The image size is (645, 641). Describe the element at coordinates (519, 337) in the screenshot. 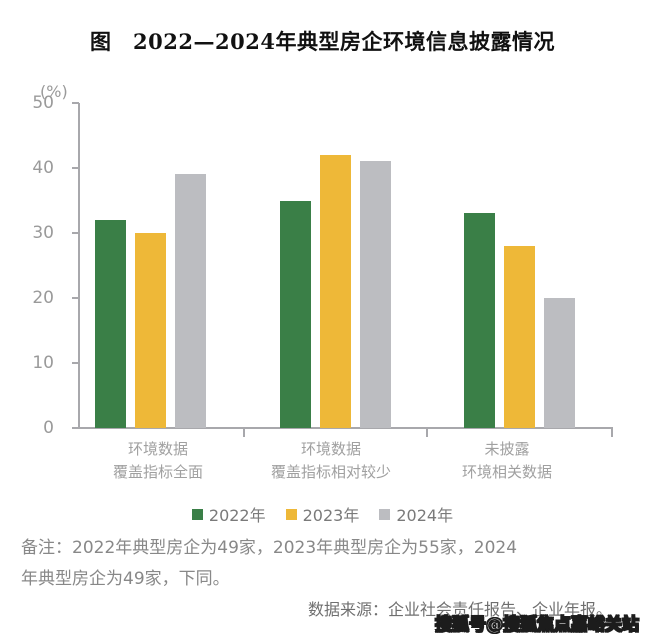

I see `bar-2023年-group3` at that location.